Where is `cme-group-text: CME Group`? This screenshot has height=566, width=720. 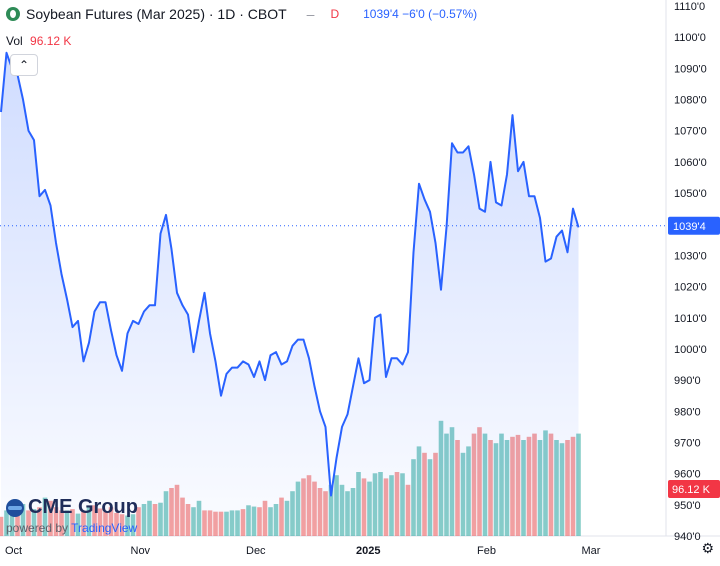 cme-group-text: CME Group is located at coordinates (83, 507).